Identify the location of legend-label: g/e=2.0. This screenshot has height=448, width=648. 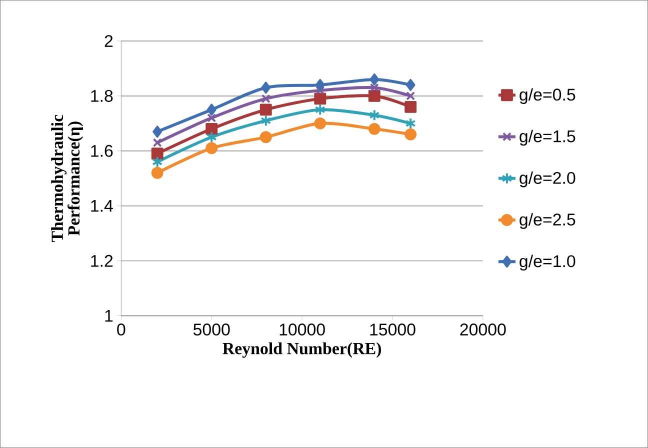
(548, 180).